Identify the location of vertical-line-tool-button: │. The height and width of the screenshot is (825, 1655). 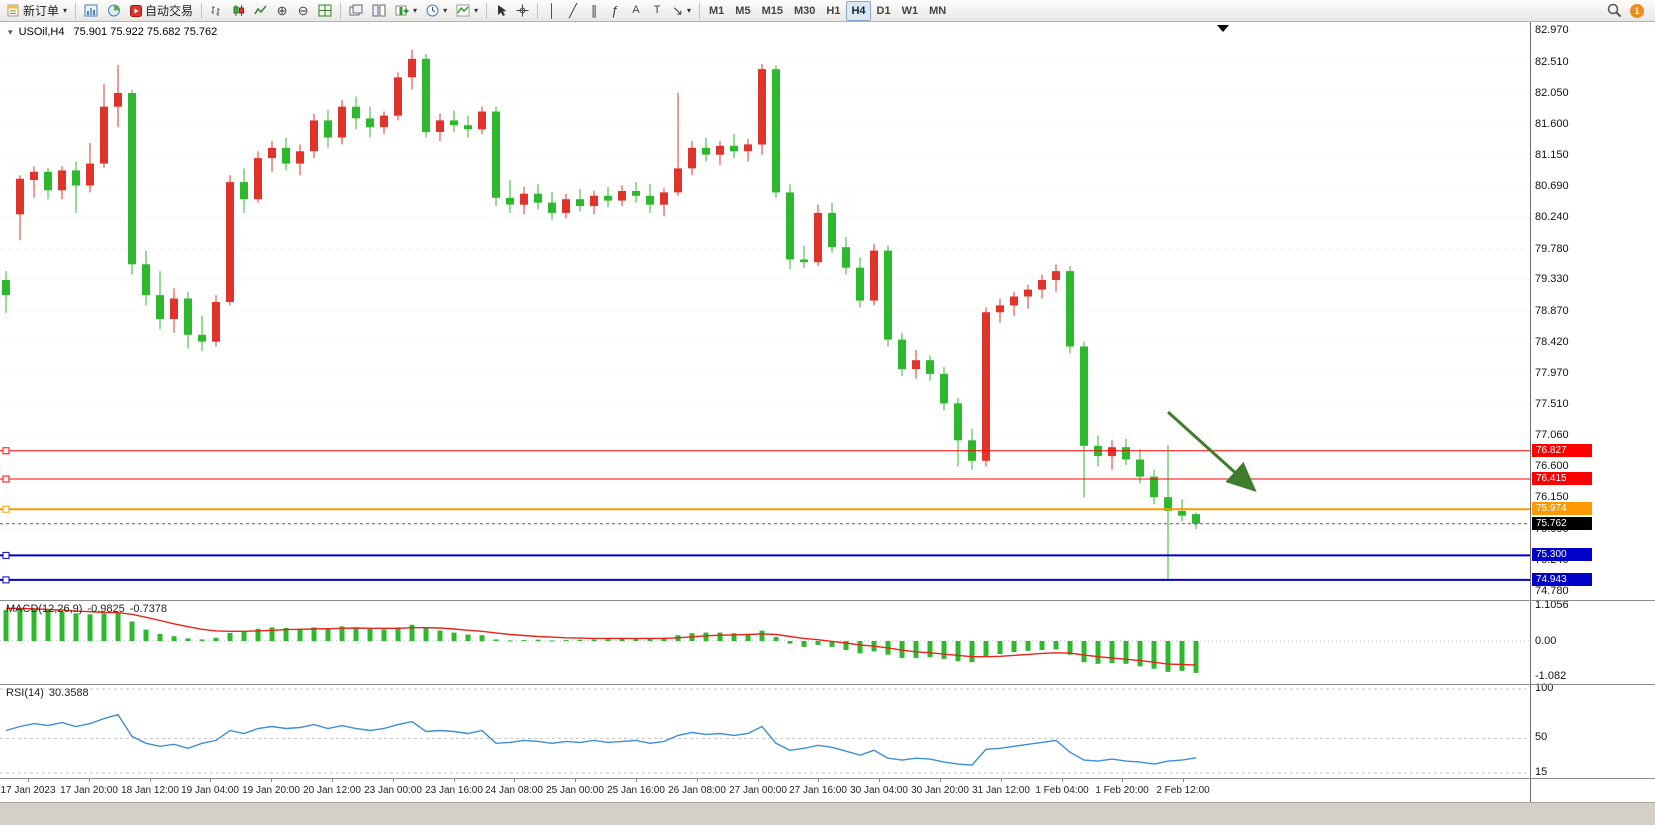
(552, 11).